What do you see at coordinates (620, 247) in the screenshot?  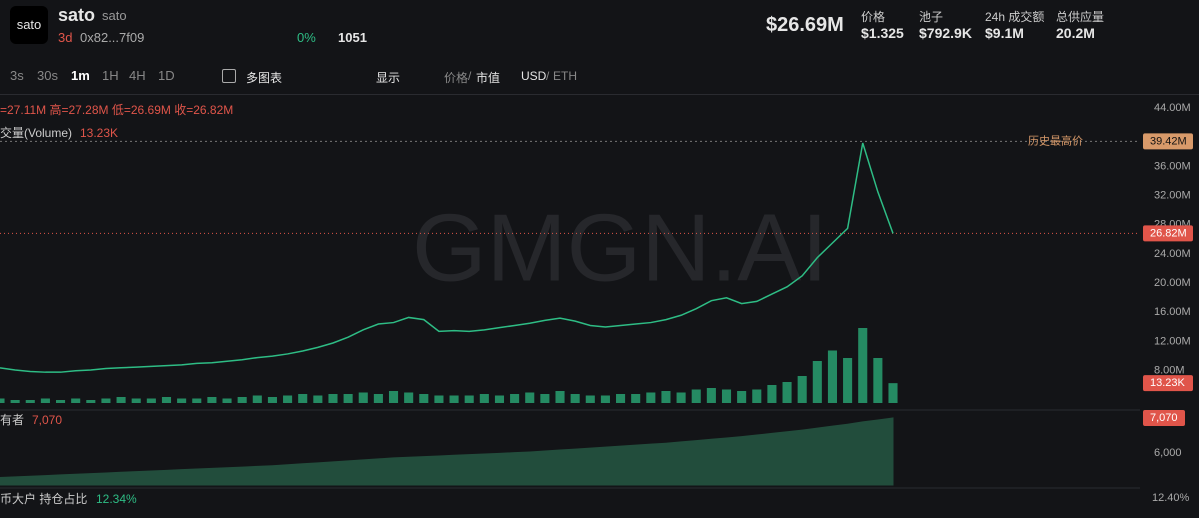 I see `watermark: GMGN.AI` at bounding box center [620, 247].